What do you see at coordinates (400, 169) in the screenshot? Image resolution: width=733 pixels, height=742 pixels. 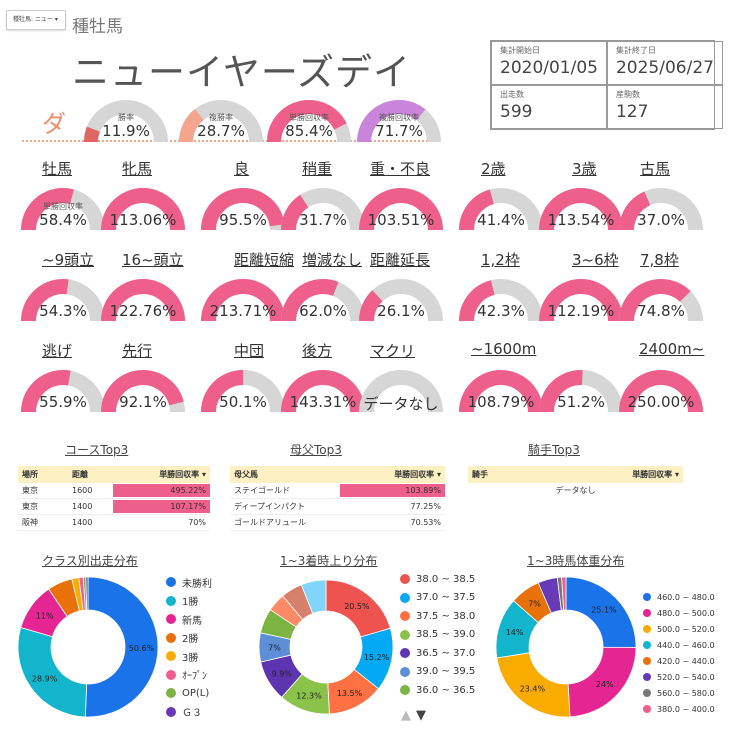 I see `category-link: 重・不良` at bounding box center [400, 169].